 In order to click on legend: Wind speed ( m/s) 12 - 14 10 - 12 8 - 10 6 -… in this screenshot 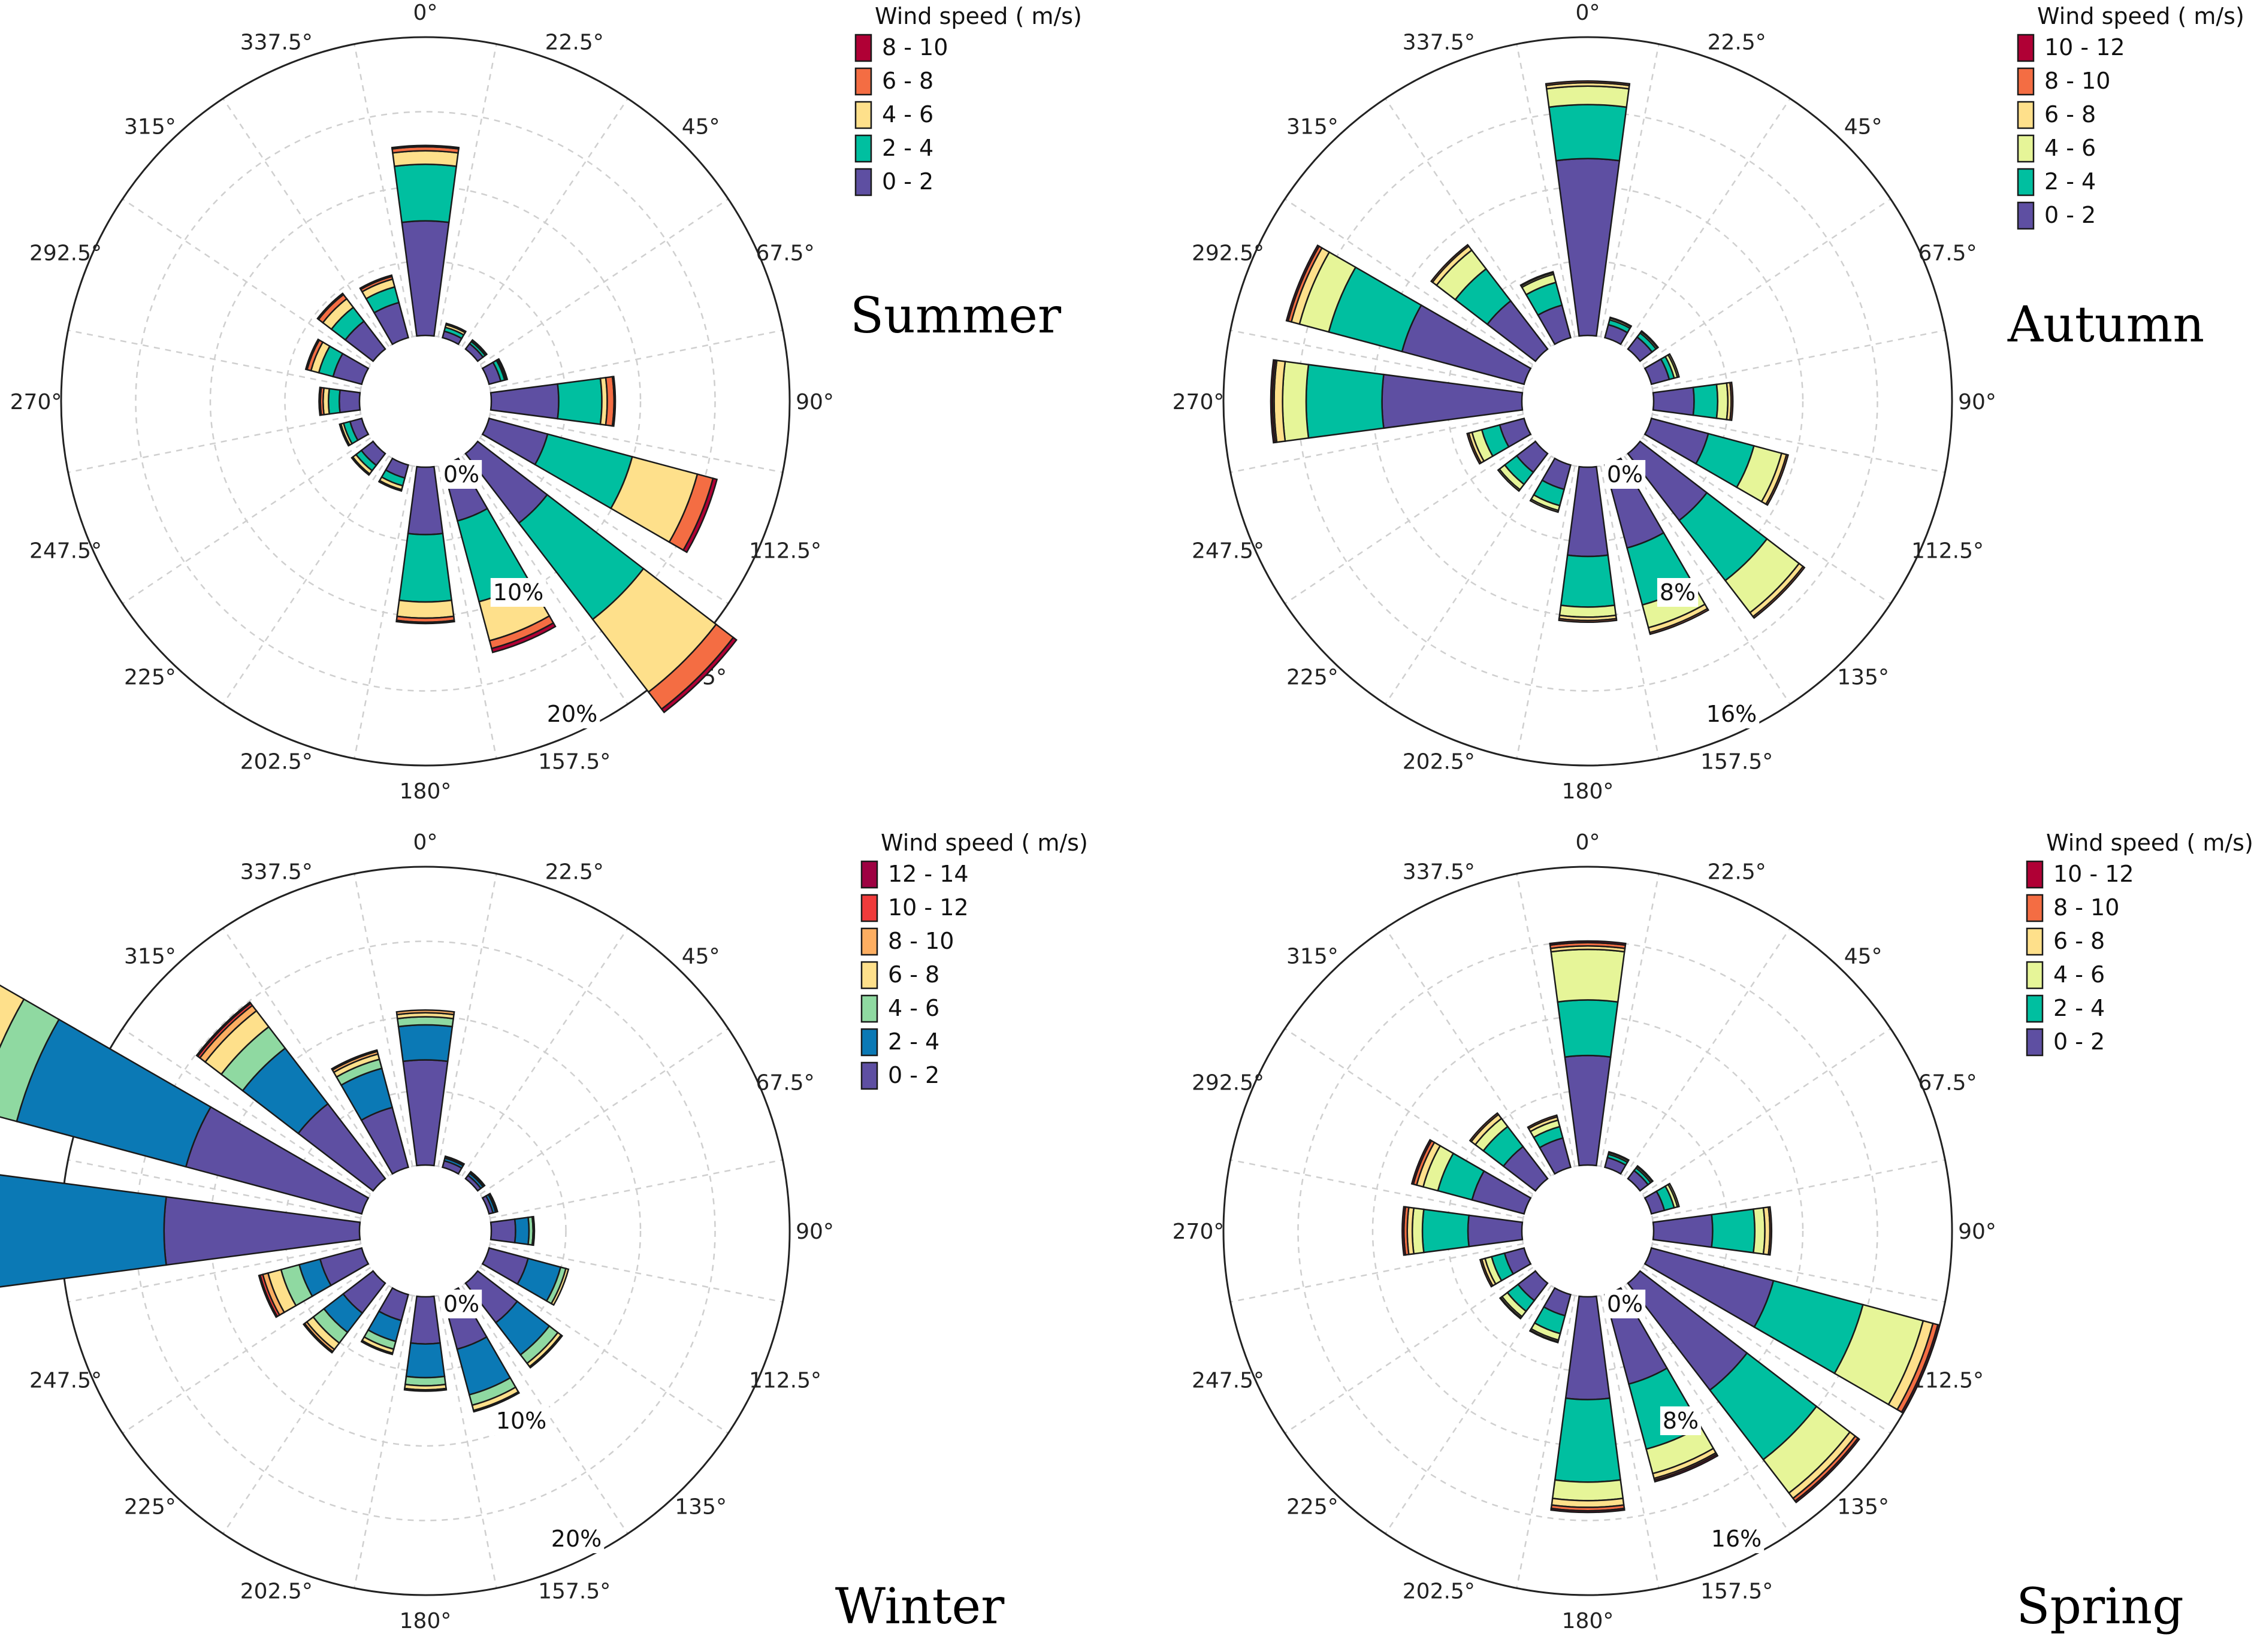, I will do `click(974, 960)`.